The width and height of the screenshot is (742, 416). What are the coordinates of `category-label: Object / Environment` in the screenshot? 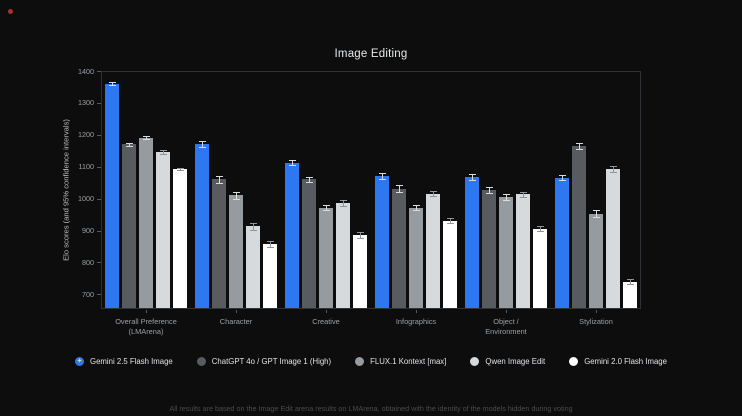 It's located at (506, 326).